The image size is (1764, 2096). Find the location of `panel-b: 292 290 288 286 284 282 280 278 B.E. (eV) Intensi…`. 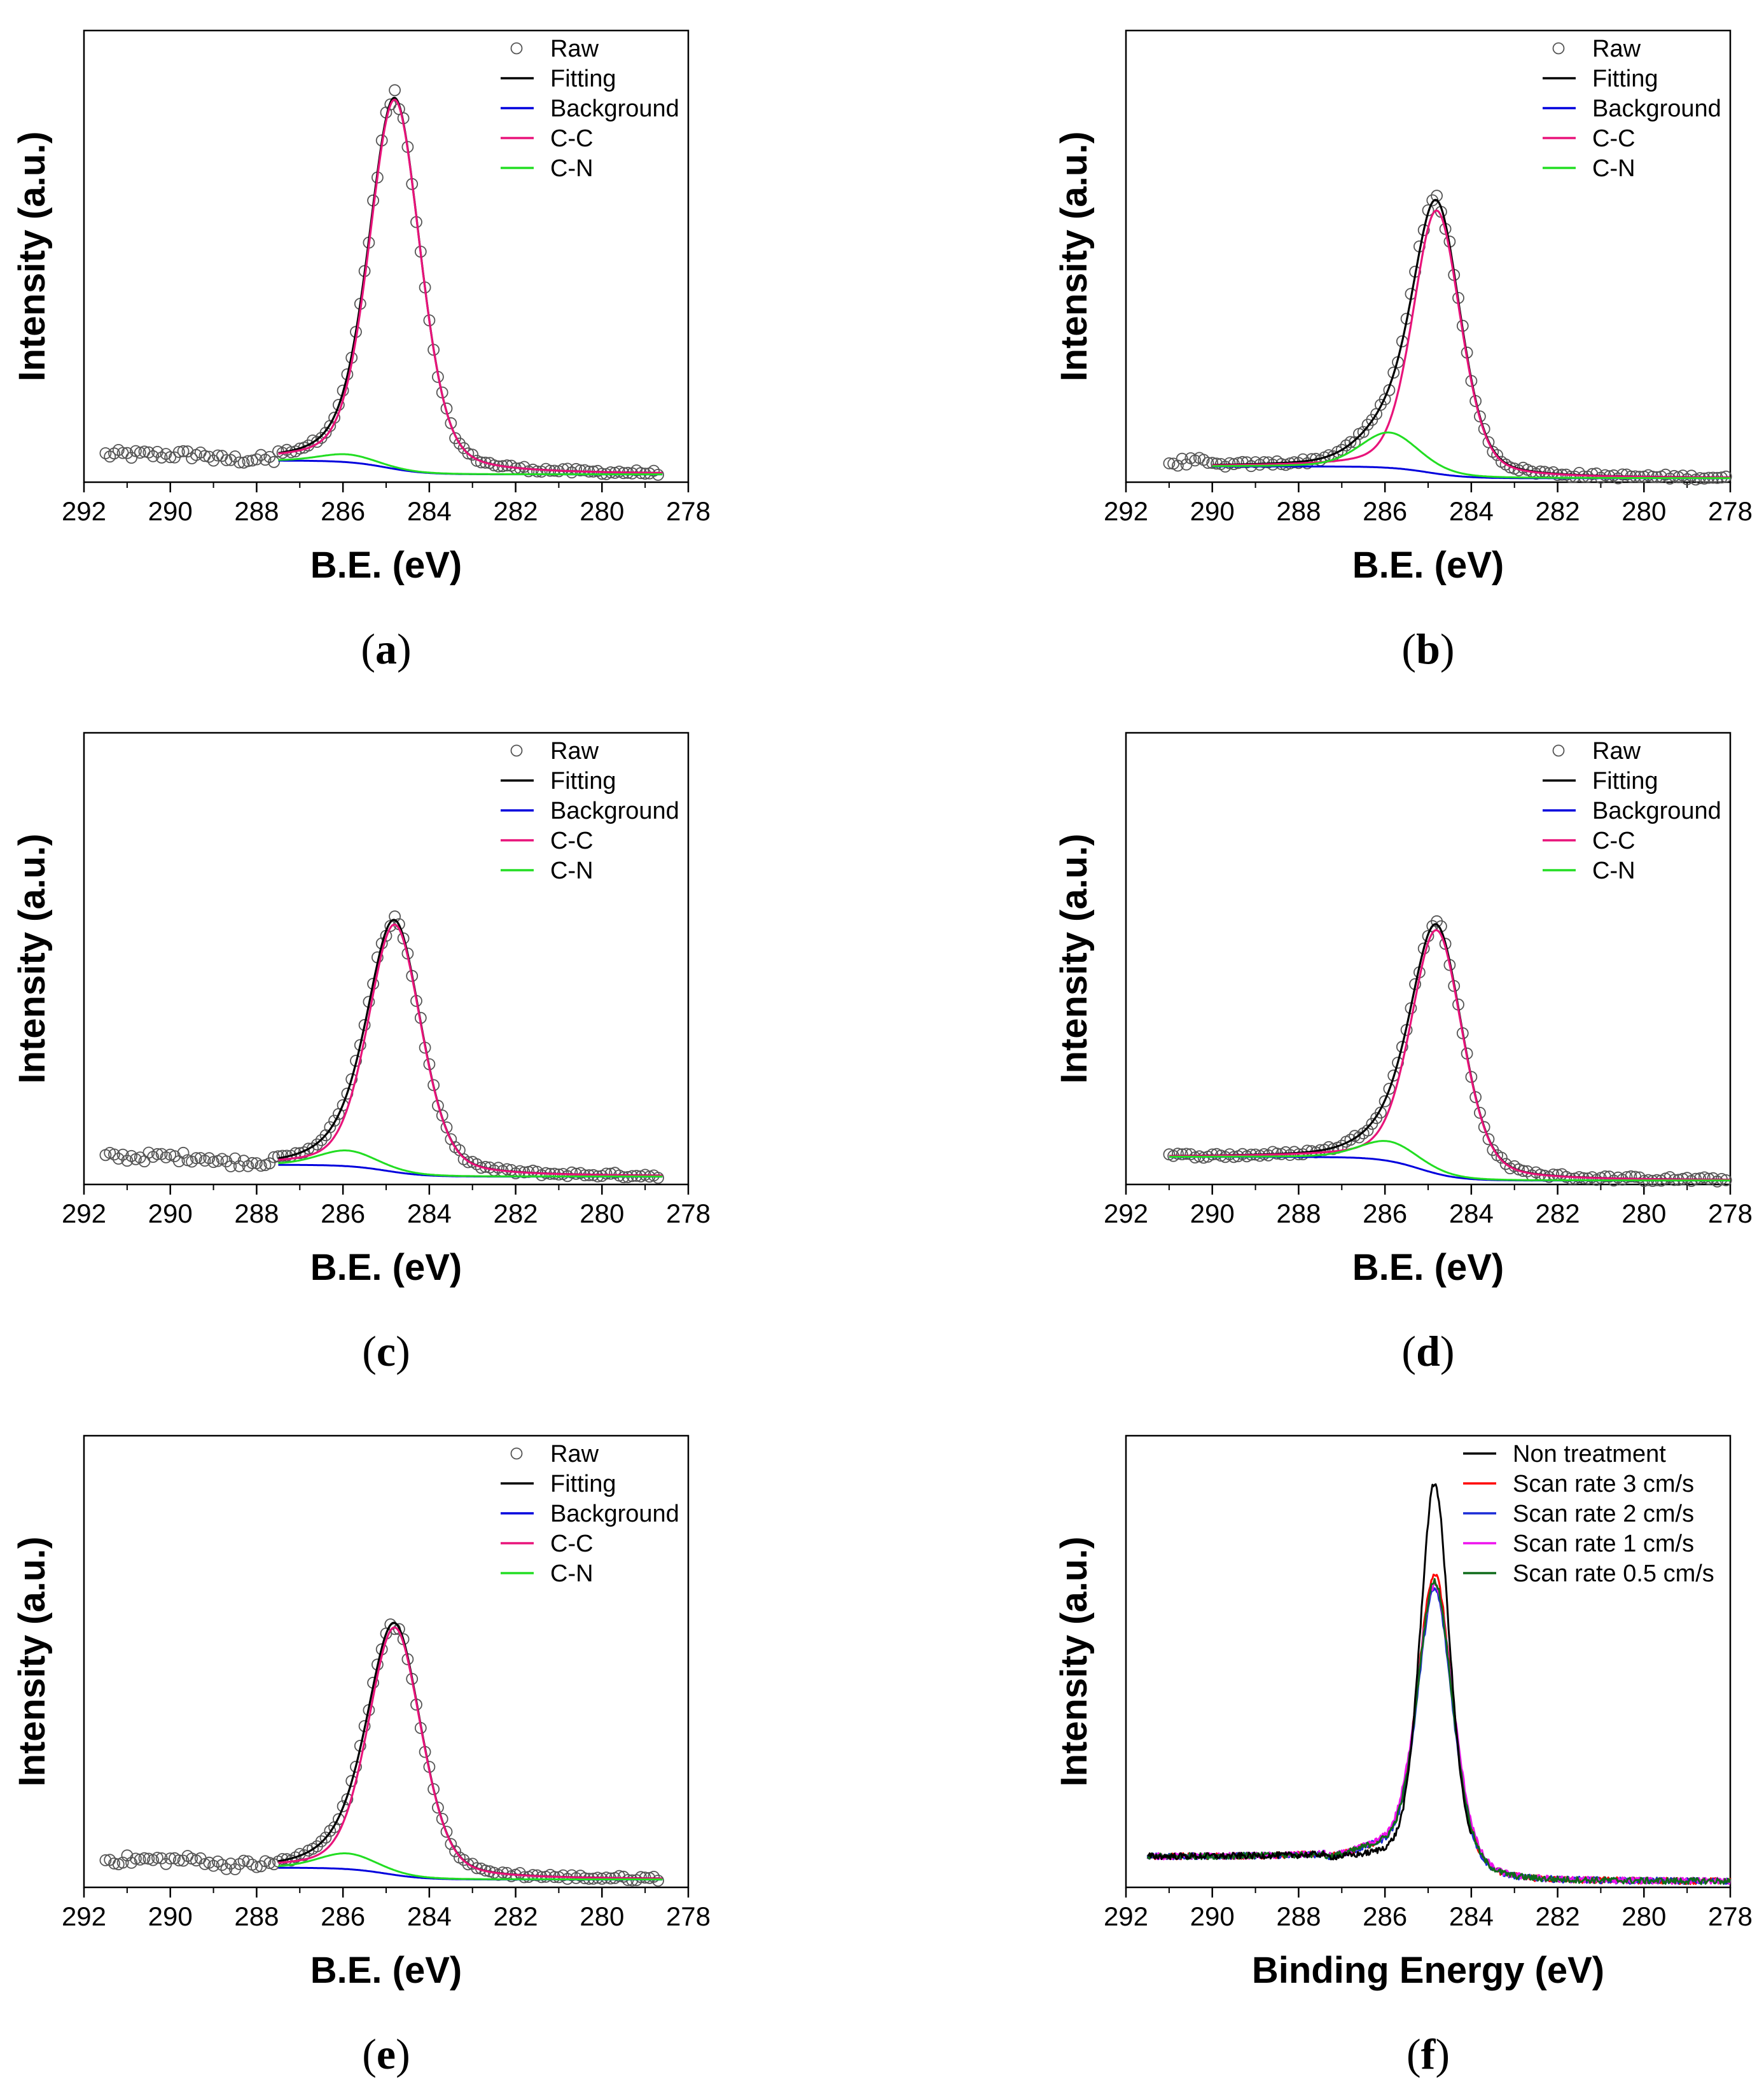

panel-b: 292 290 288 286 284 282 280 278 B.E. (eV) Intensi… is located at coordinates (1403, 307).